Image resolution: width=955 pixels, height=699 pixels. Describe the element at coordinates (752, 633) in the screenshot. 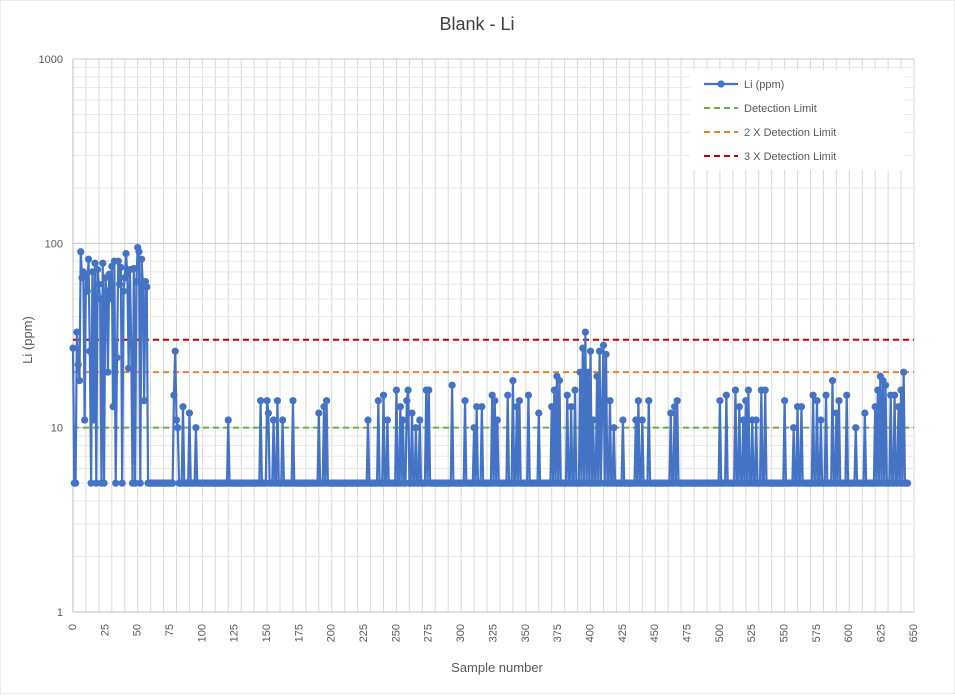

I see `x-tick-label: 525` at that location.